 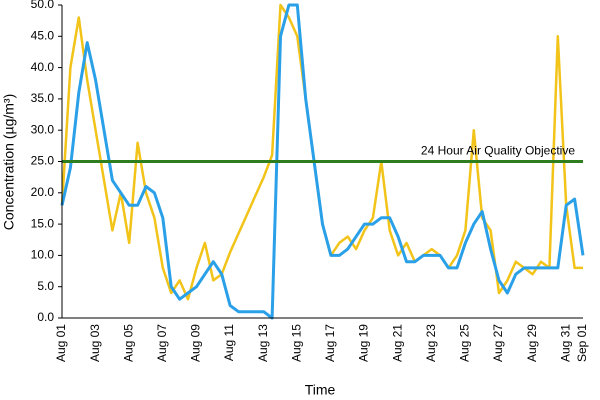 I want to click on y-axis-label: Concentration (µg/m³), so click(x=9, y=162).